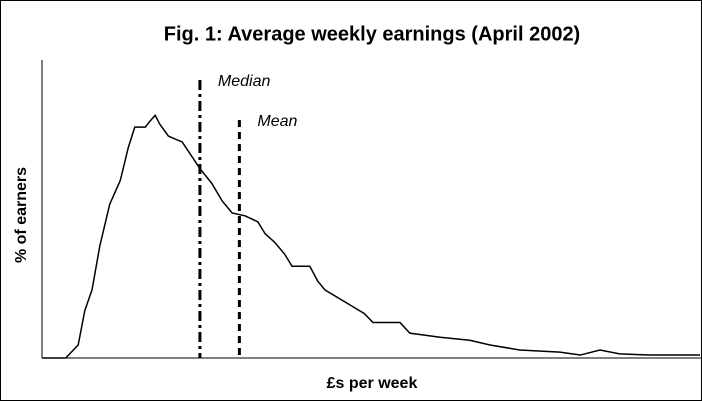  What do you see at coordinates (244, 81) in the screenshot?
I see `annotation-label: Median` at bounding box center [244, 81].